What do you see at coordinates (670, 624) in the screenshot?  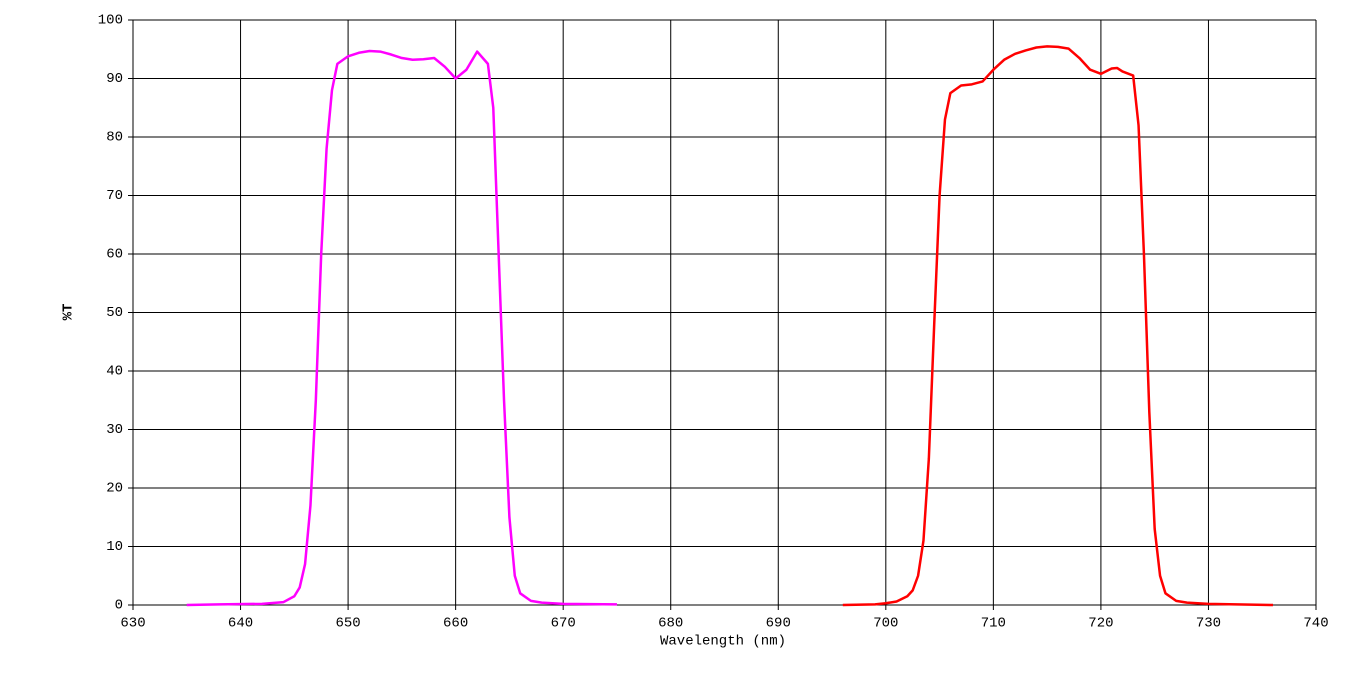 I see `x-tick-label: 680` at bounding box center [670, 624].